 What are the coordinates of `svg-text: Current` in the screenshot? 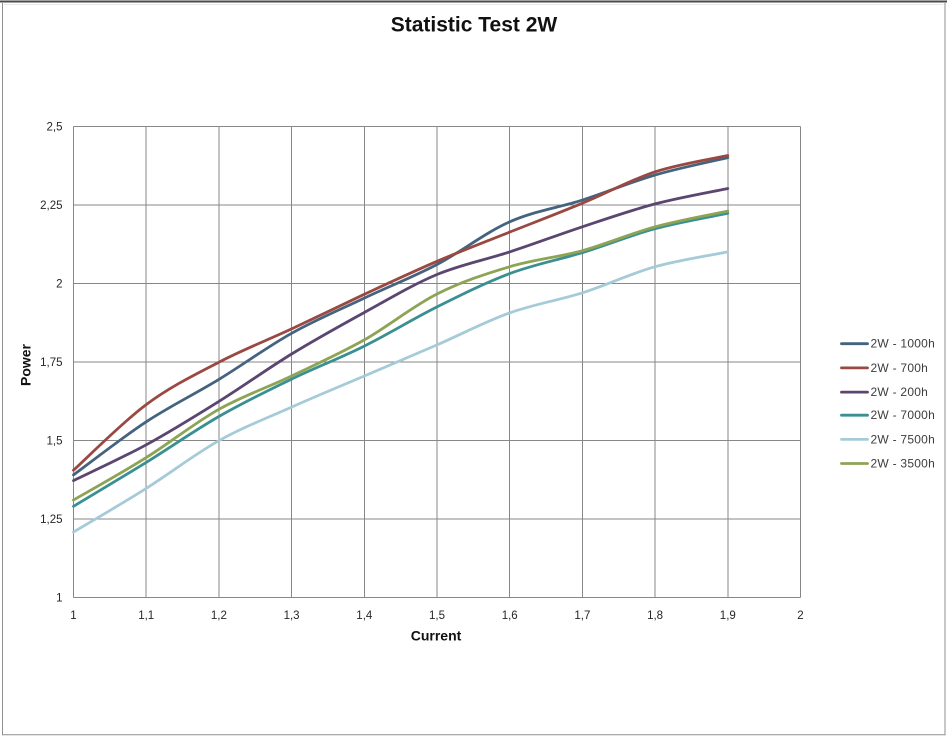 It's located at (436, 636).